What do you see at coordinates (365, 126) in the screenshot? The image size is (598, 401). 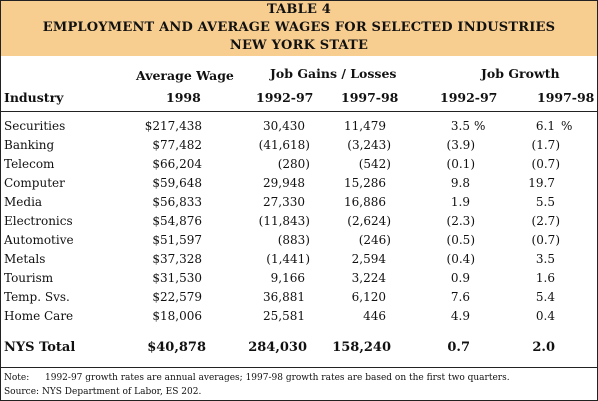 I see `job-gains-1997-98: 11,479` at bounding box center [365, 126].